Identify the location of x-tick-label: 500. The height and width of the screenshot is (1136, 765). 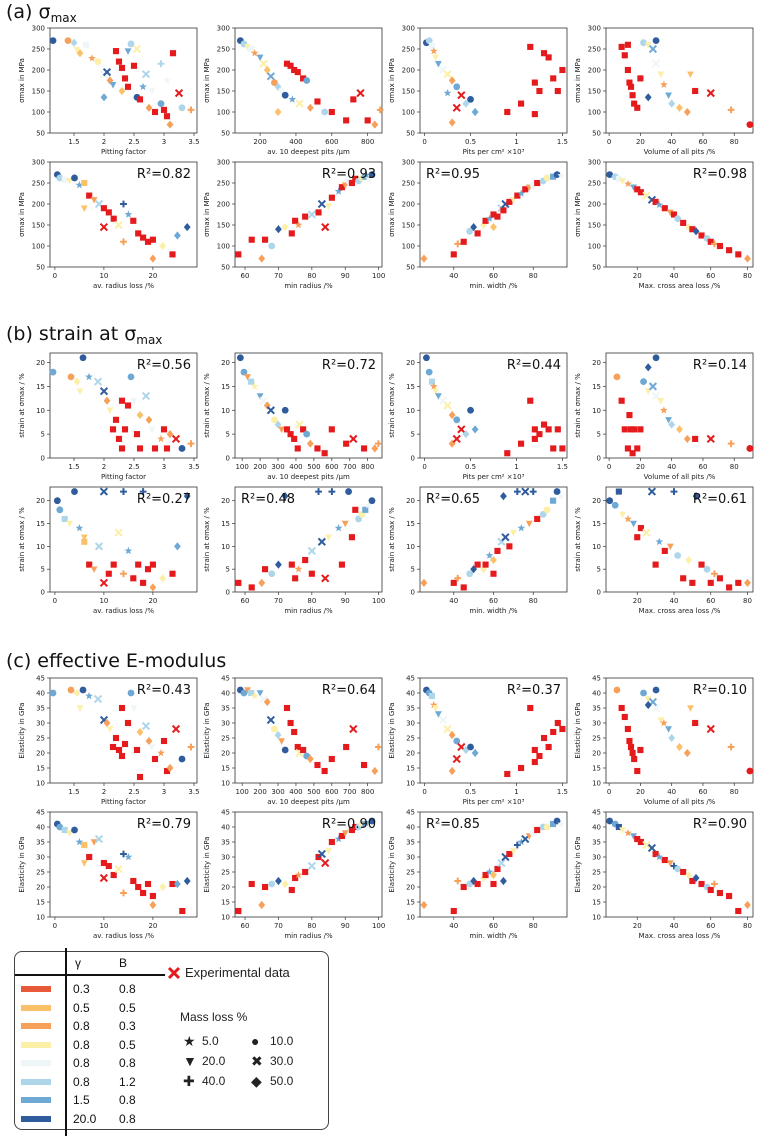
(313, 467).